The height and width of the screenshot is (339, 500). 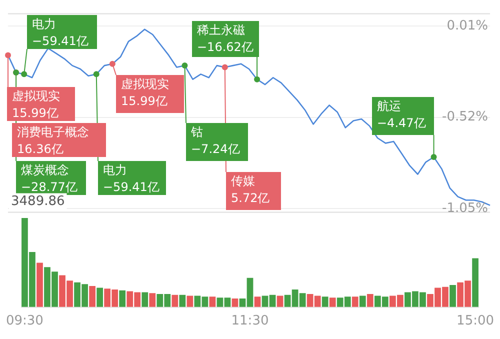 I want to click on x-tick-label: 15:00, so click(x=475, y=321).